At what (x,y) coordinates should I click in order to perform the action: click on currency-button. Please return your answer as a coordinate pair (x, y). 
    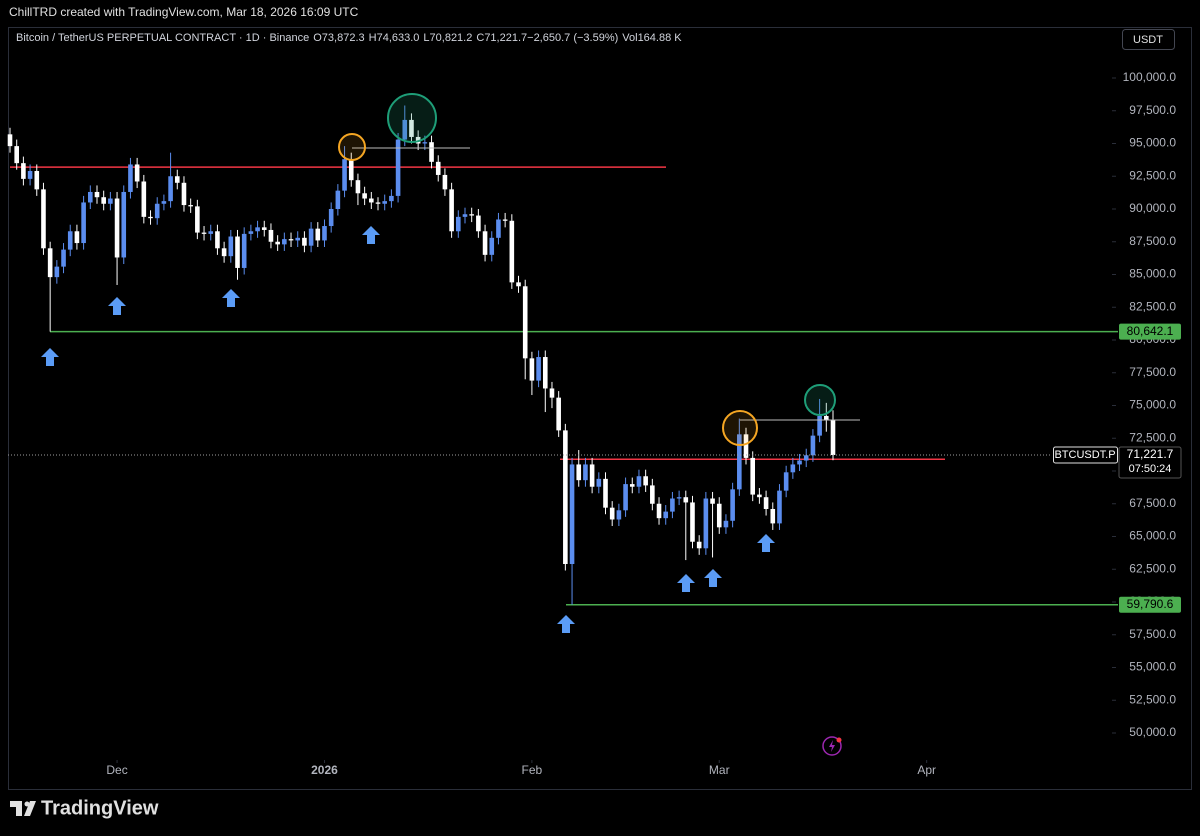
    Looking at the image, I should click on (1148, 39).